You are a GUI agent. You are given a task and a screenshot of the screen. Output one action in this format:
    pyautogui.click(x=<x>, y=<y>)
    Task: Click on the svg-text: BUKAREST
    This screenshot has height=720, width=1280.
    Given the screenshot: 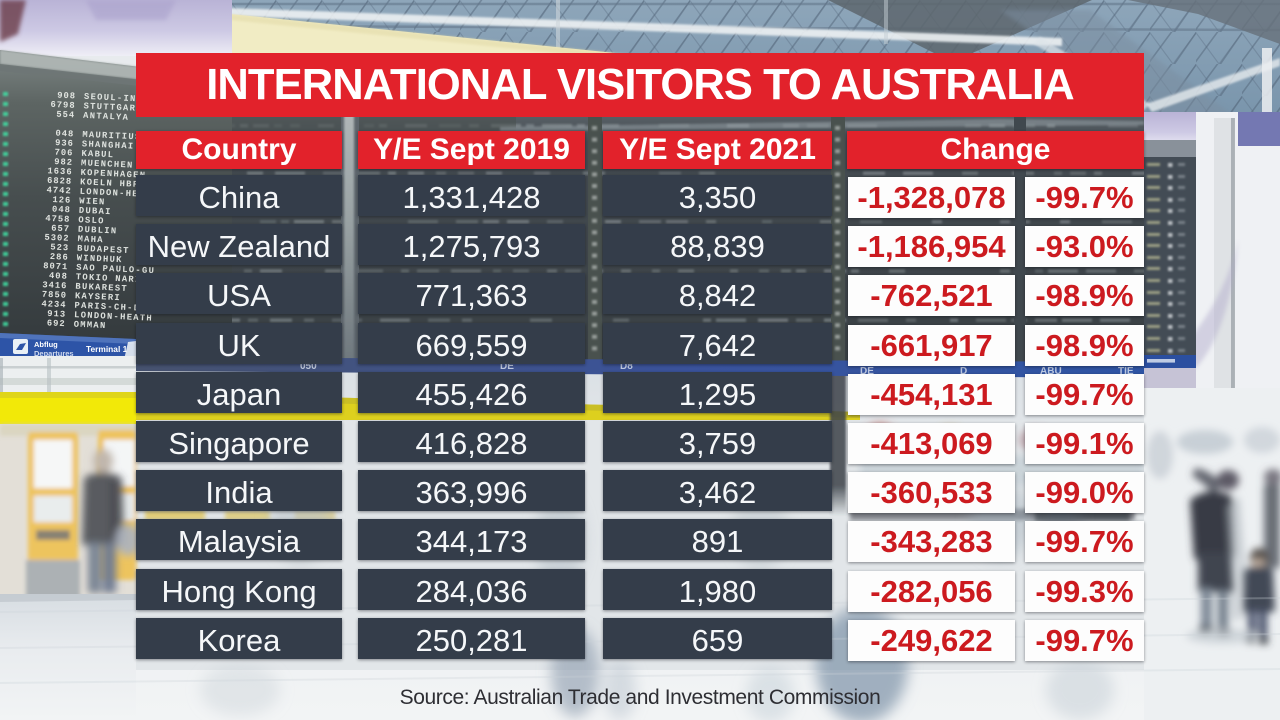 What is the action you would take?
    pyautogui.click(x=101, y=288)
    